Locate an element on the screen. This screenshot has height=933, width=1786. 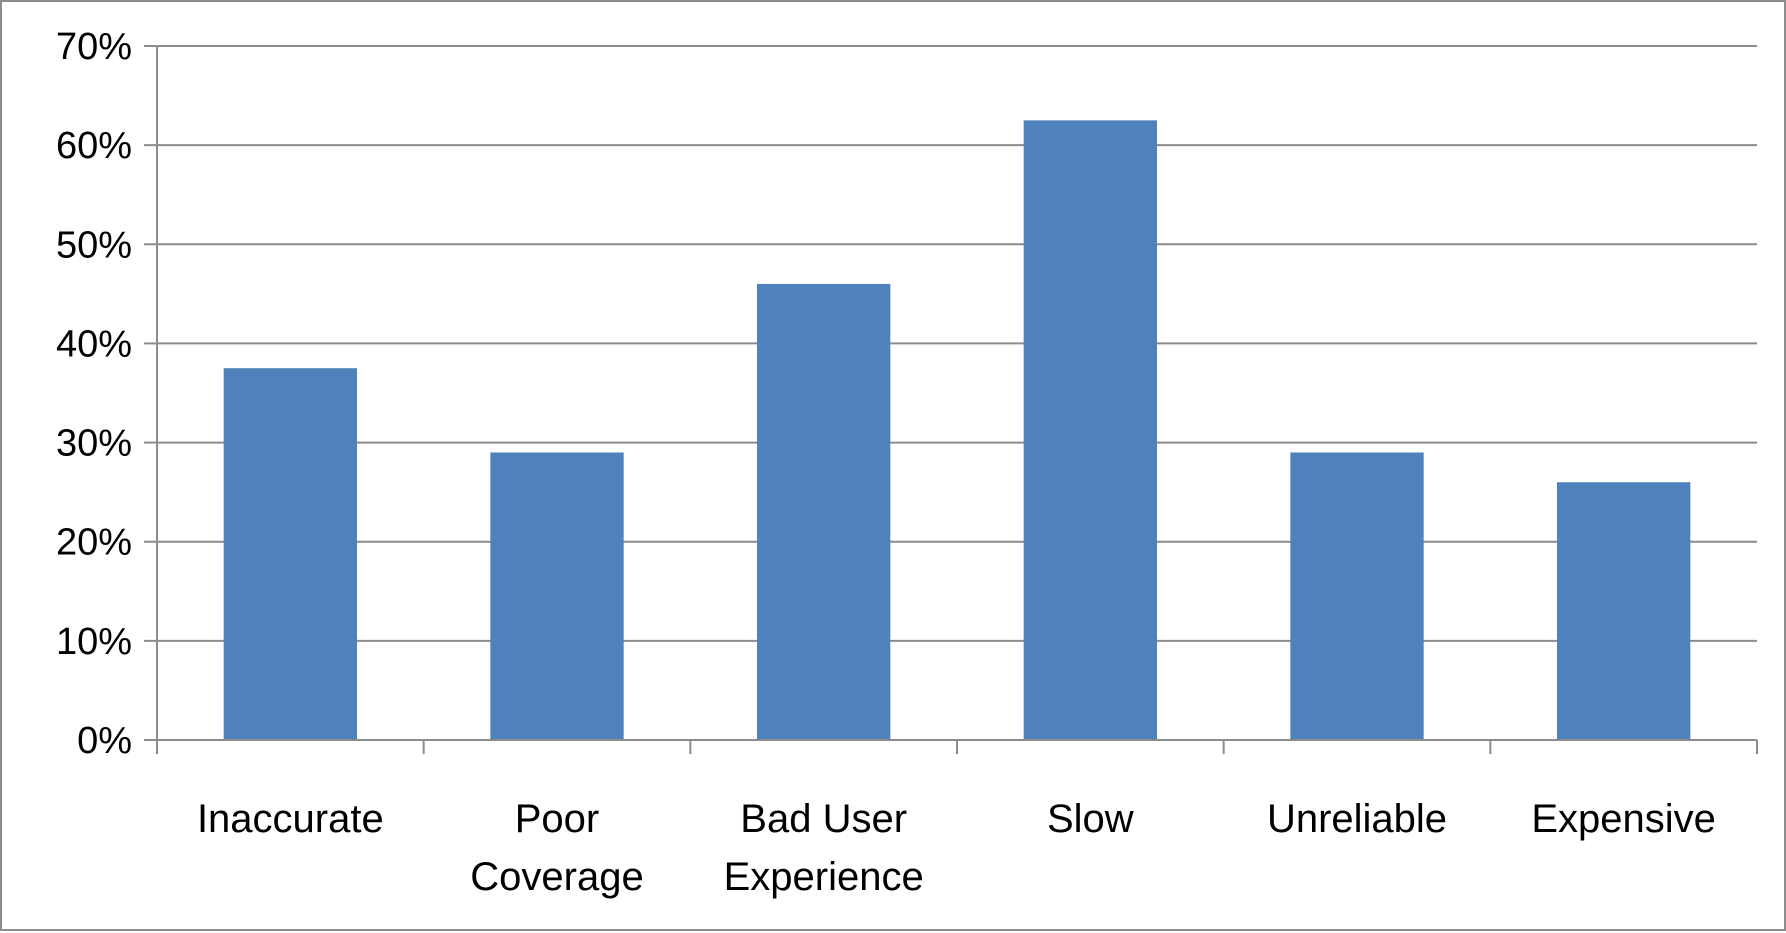
x-tick-label: Slow is located at coordinates (1090, 819).